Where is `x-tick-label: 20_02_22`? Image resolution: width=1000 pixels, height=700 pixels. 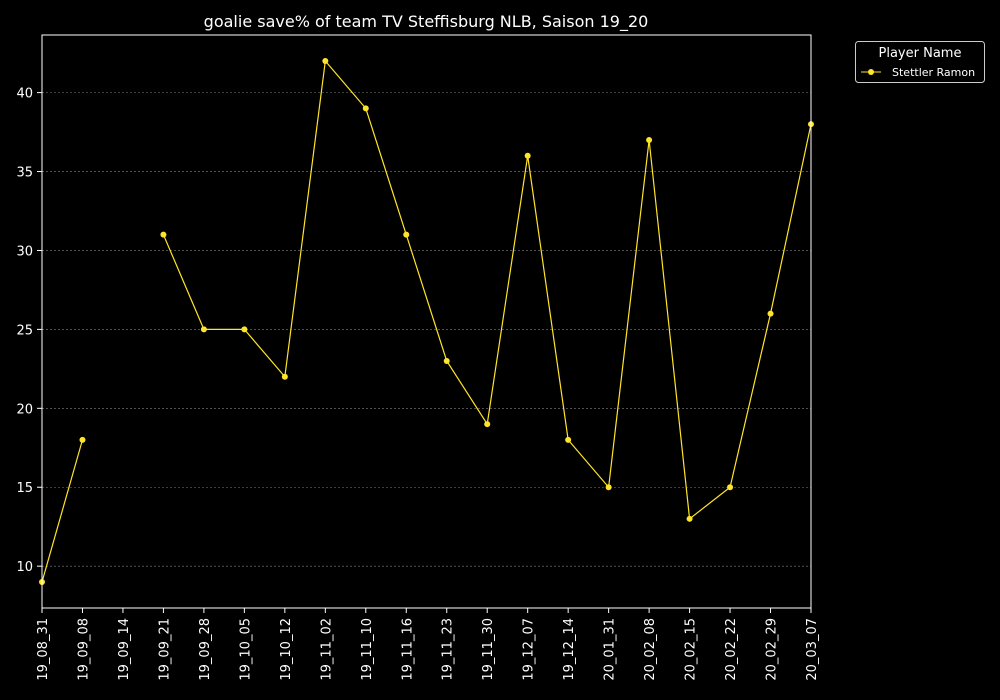 x-tick-label: 20_02_22 is located at coordinates (731, 649).